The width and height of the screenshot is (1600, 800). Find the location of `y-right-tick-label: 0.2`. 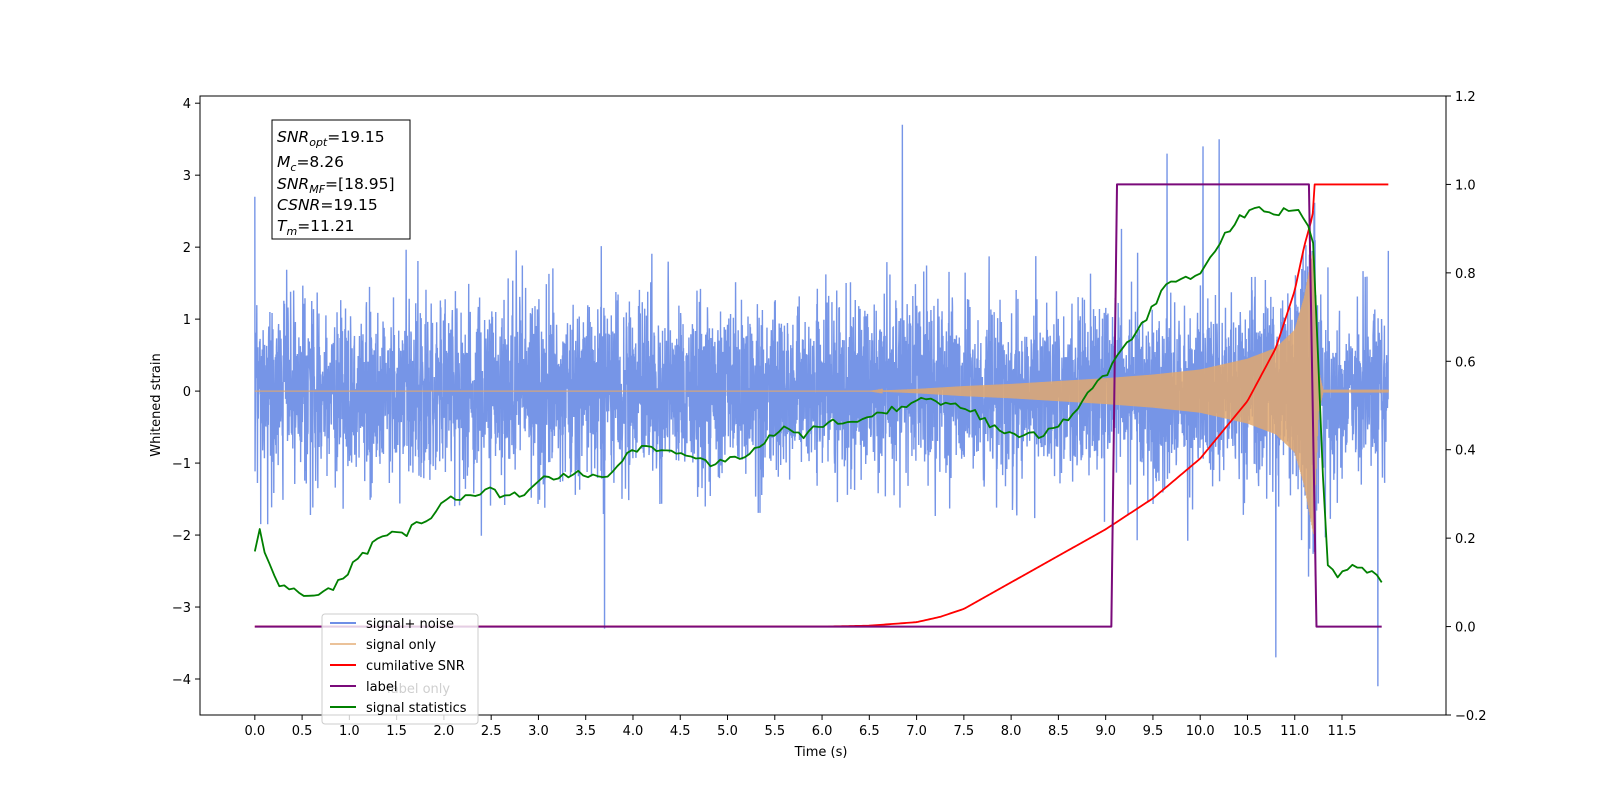

y-right-tick-label: 0.2 is located at coordinates (1465, 539).